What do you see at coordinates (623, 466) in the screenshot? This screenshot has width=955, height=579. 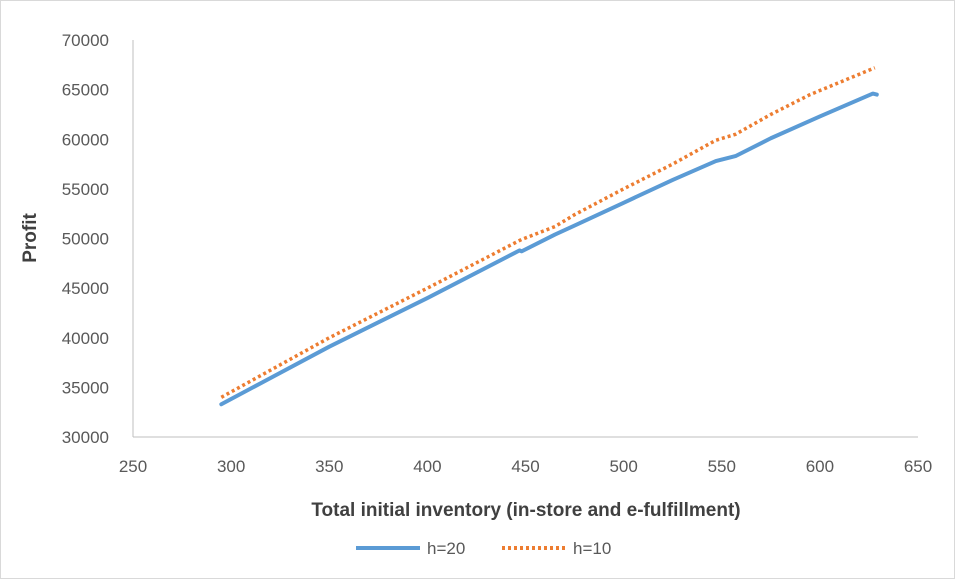 I see `x-tick-label: 500` at bounding box center [623, 466].